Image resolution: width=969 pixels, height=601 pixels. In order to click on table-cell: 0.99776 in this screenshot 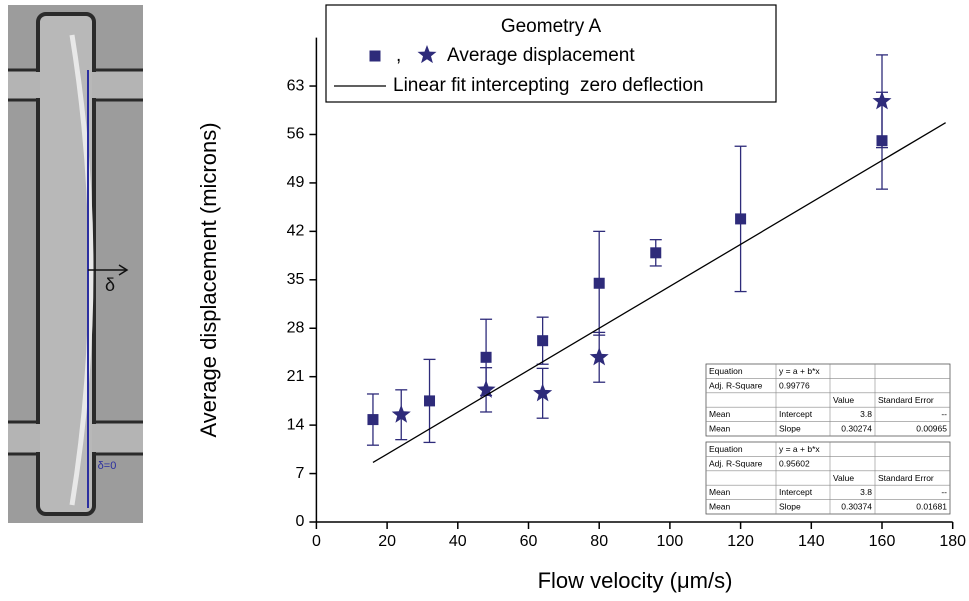, I will do `click(794, 385)`.